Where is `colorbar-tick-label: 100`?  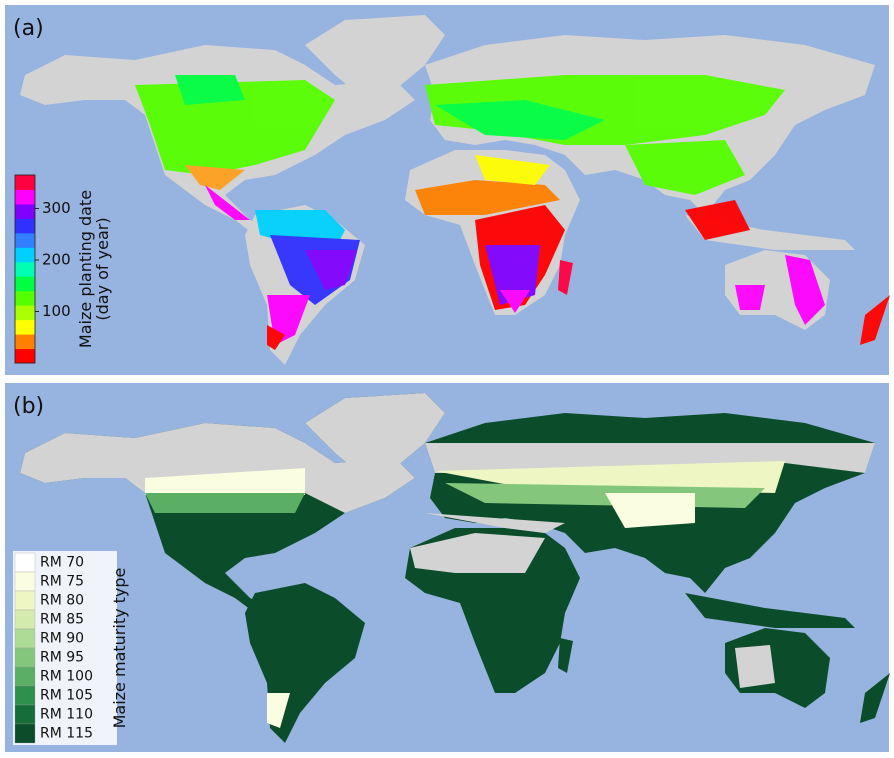 colorbar-tick-label: 100 is located at coordinates (56, 311).